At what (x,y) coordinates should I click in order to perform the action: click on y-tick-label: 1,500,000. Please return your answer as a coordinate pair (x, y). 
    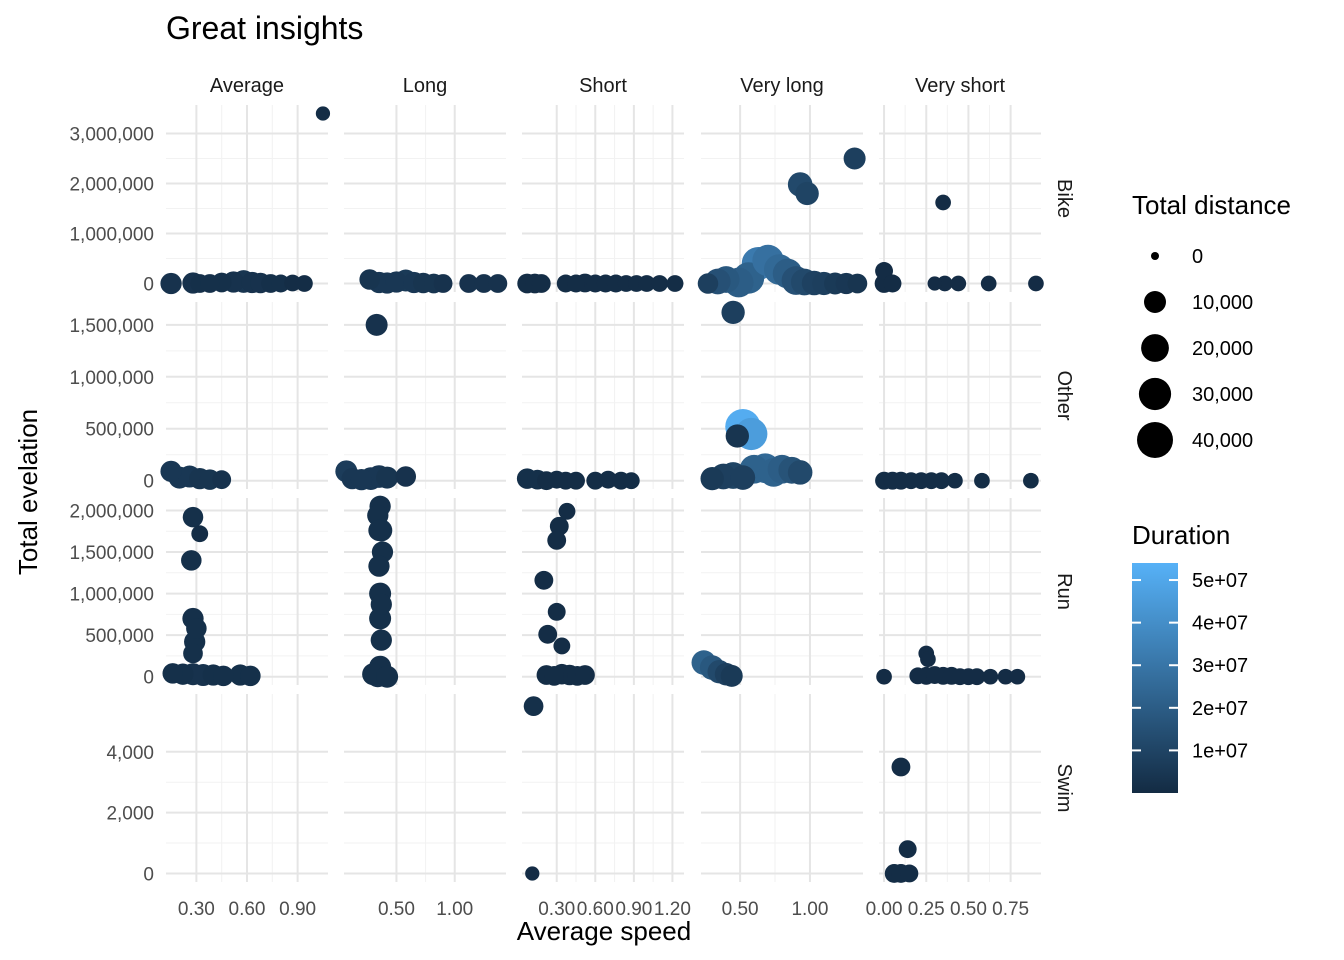
    Looking at the image, I should click on (111, 553).